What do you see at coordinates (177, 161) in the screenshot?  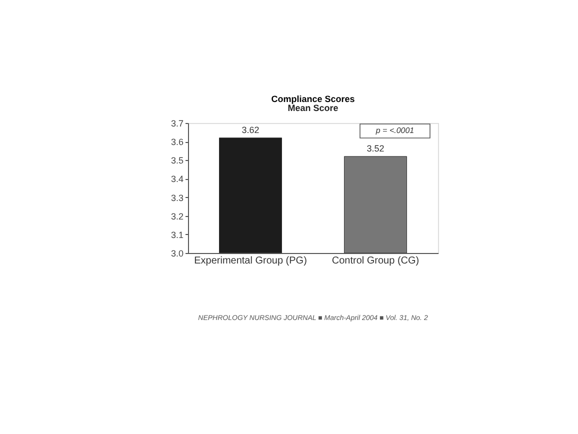 I see `y-tick-label: 3.5` at bounding box center [177, 161].